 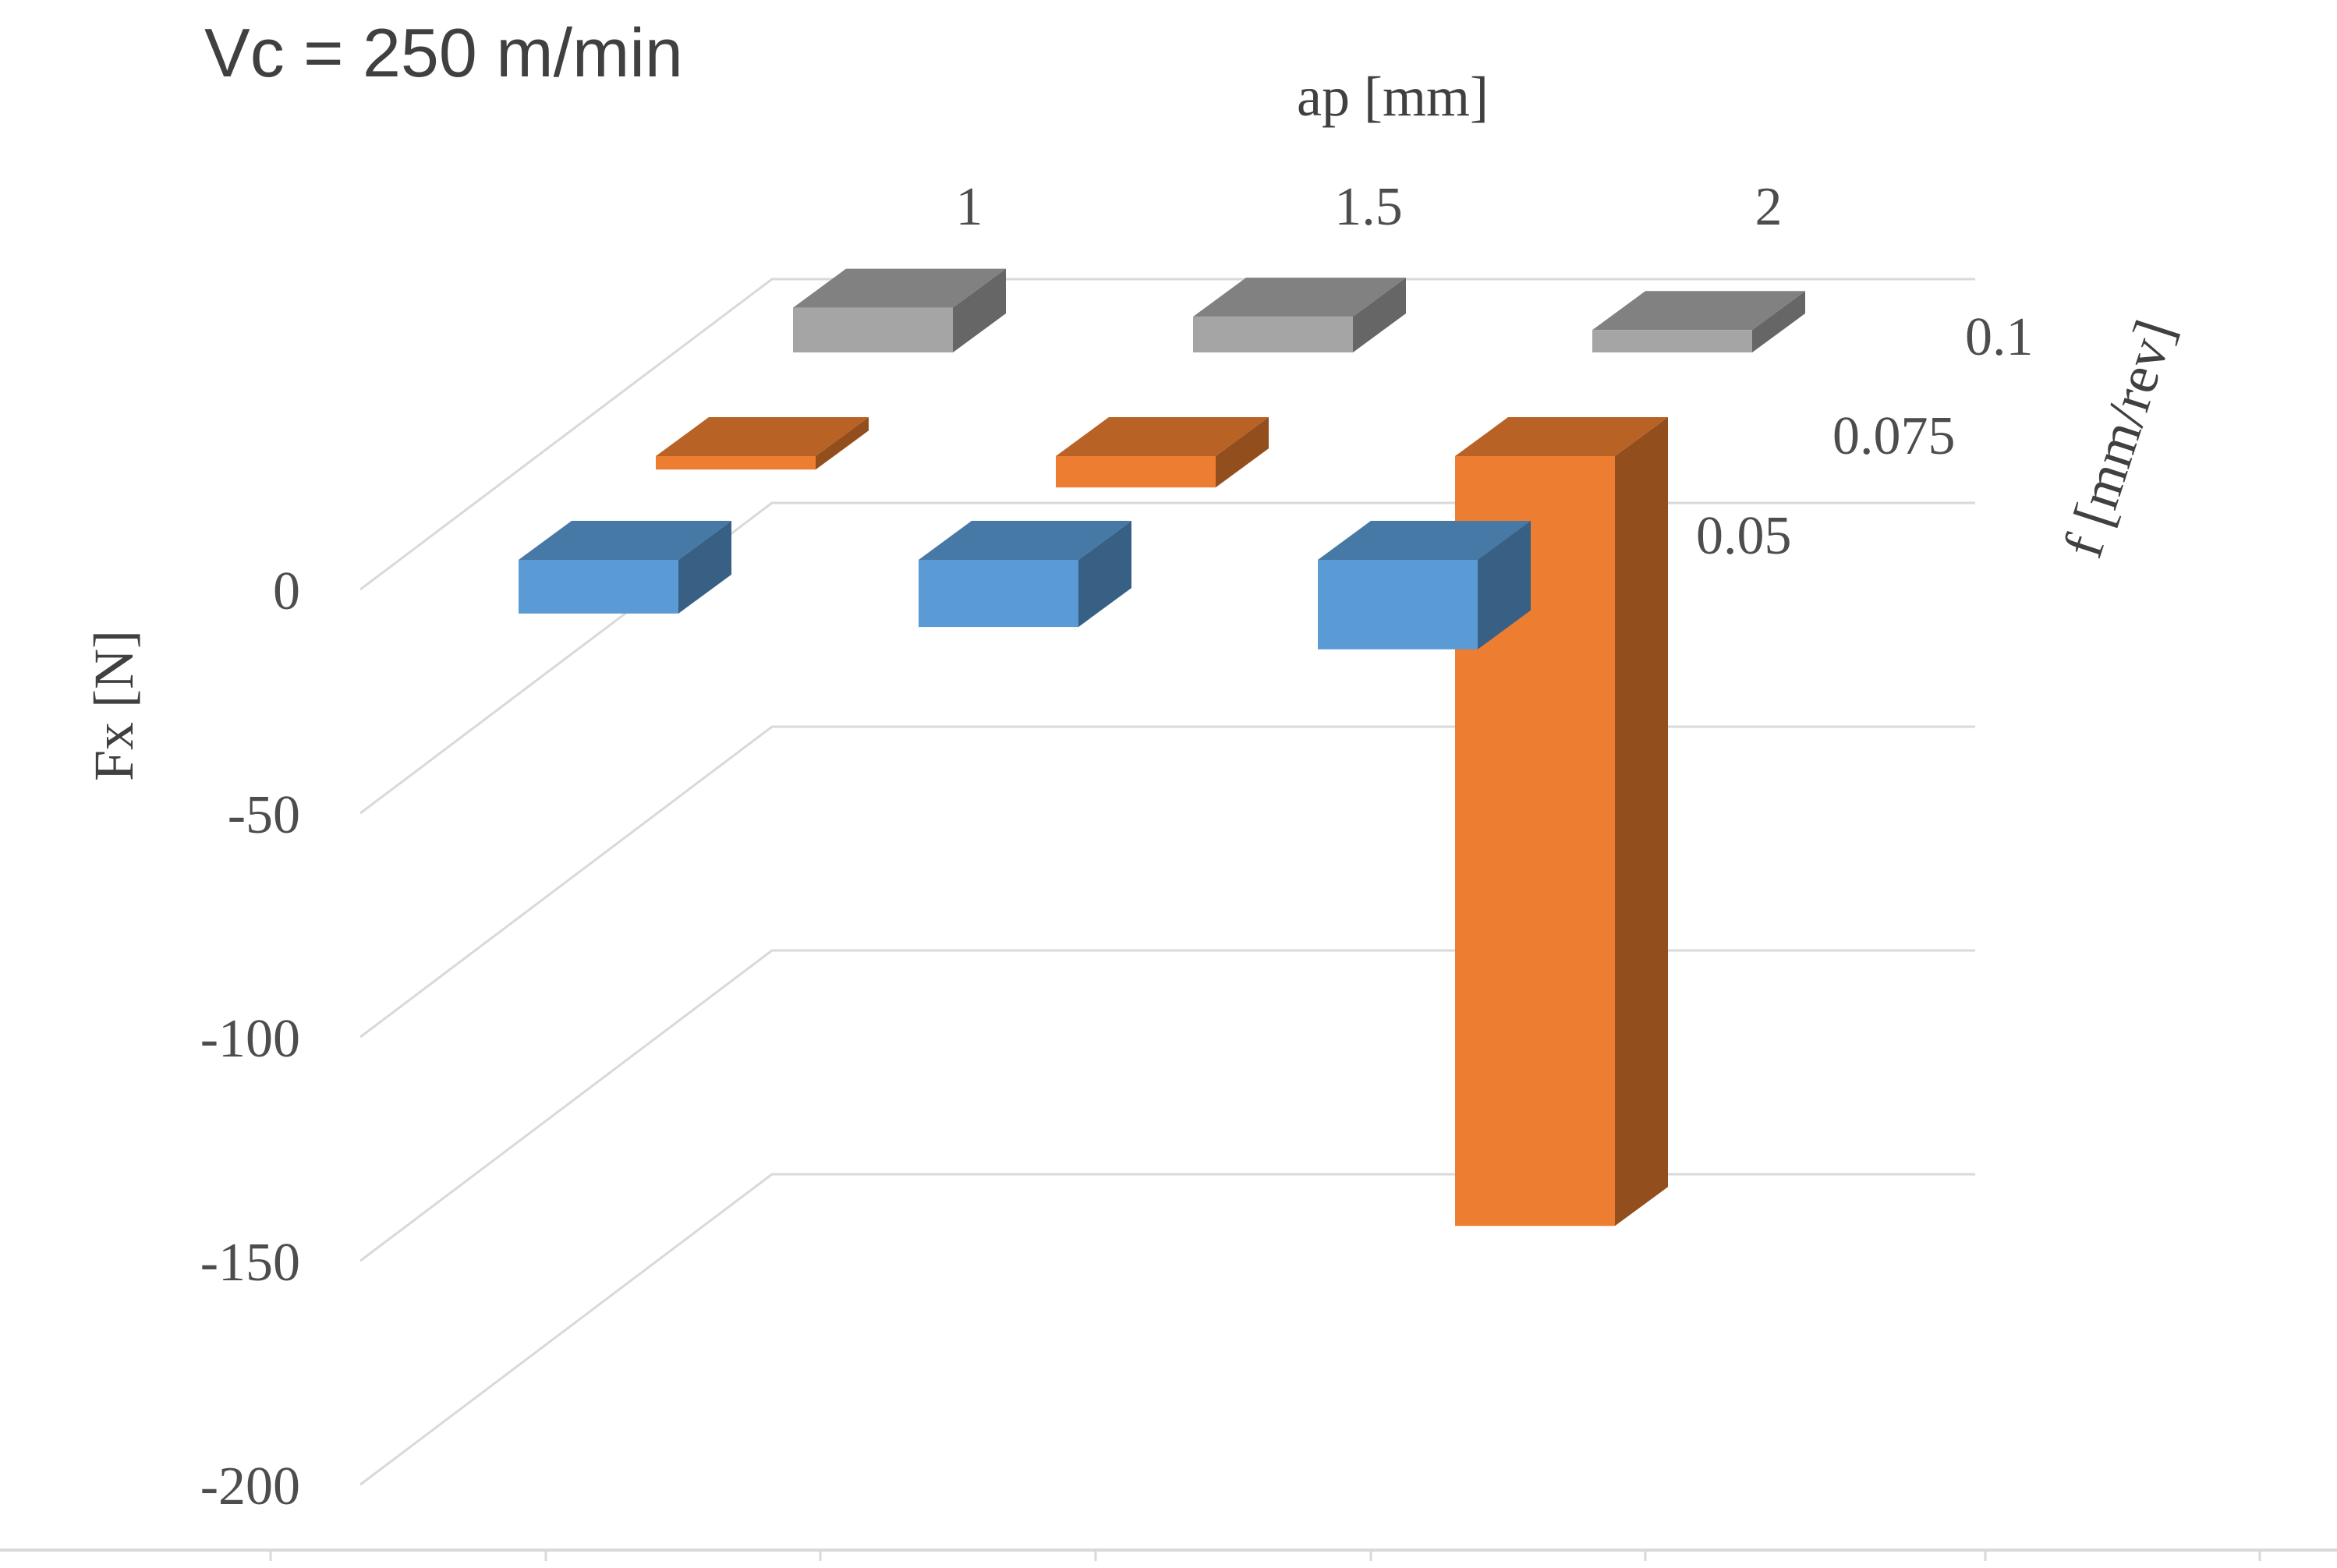 What do you see at coordinates (2119, 439) in the screenshot?
I see `z-axis-title: f [mm/rev]` at bounding box center [2119, 439].